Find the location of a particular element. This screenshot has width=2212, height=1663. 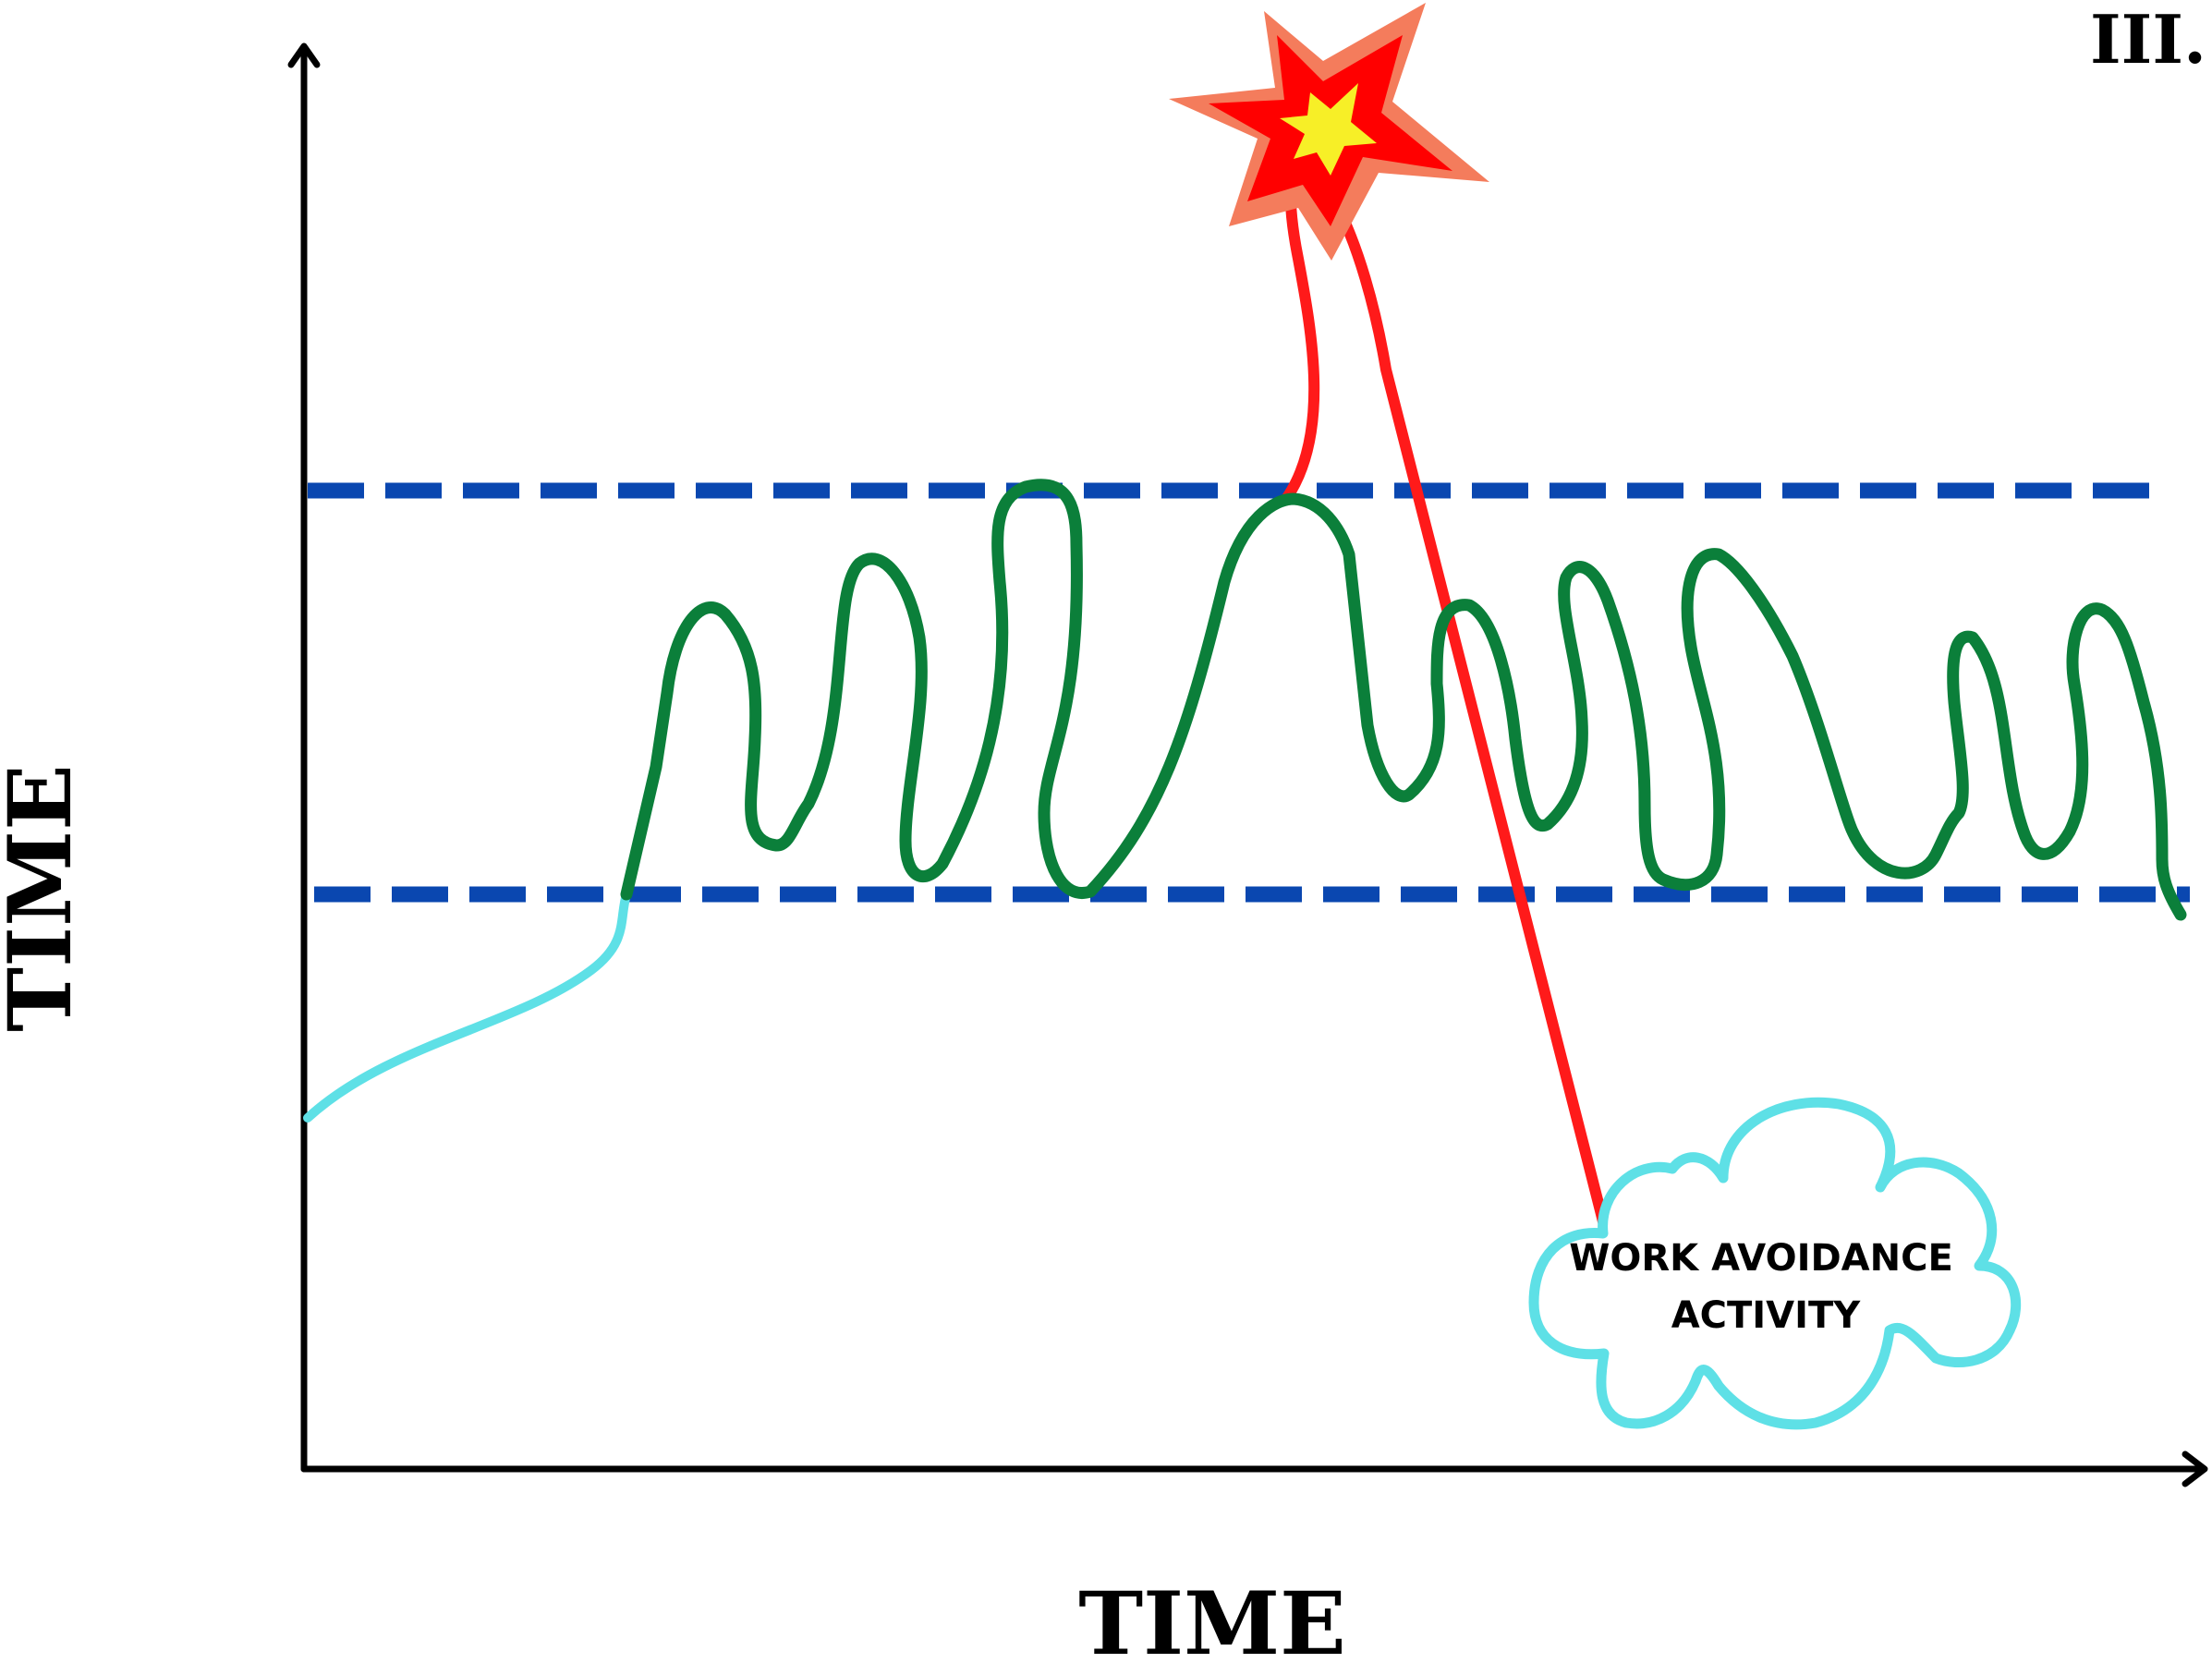

cloud-label-line1: WORK AVOIDANCE is located at coordinates (1761, 1258).